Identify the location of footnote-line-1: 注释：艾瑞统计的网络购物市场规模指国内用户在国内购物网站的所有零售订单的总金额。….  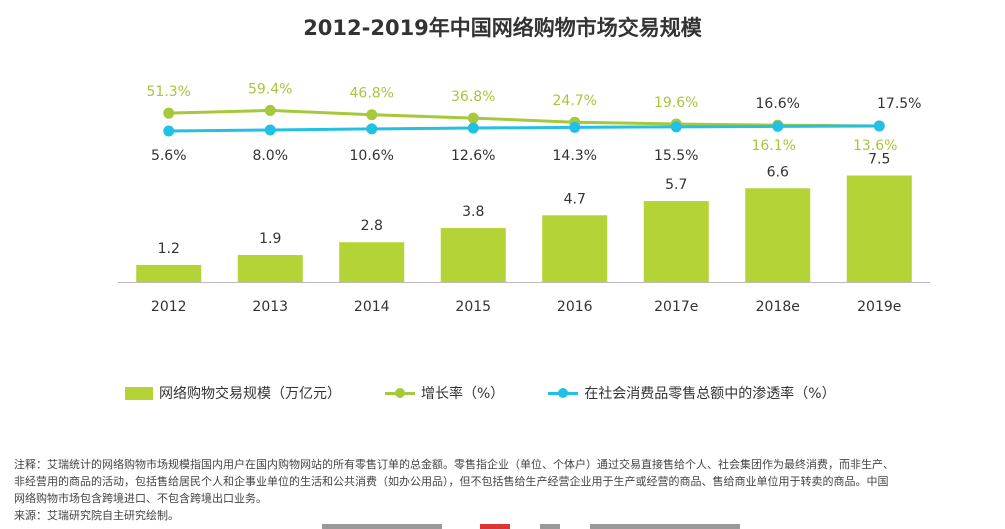
(454, 464).